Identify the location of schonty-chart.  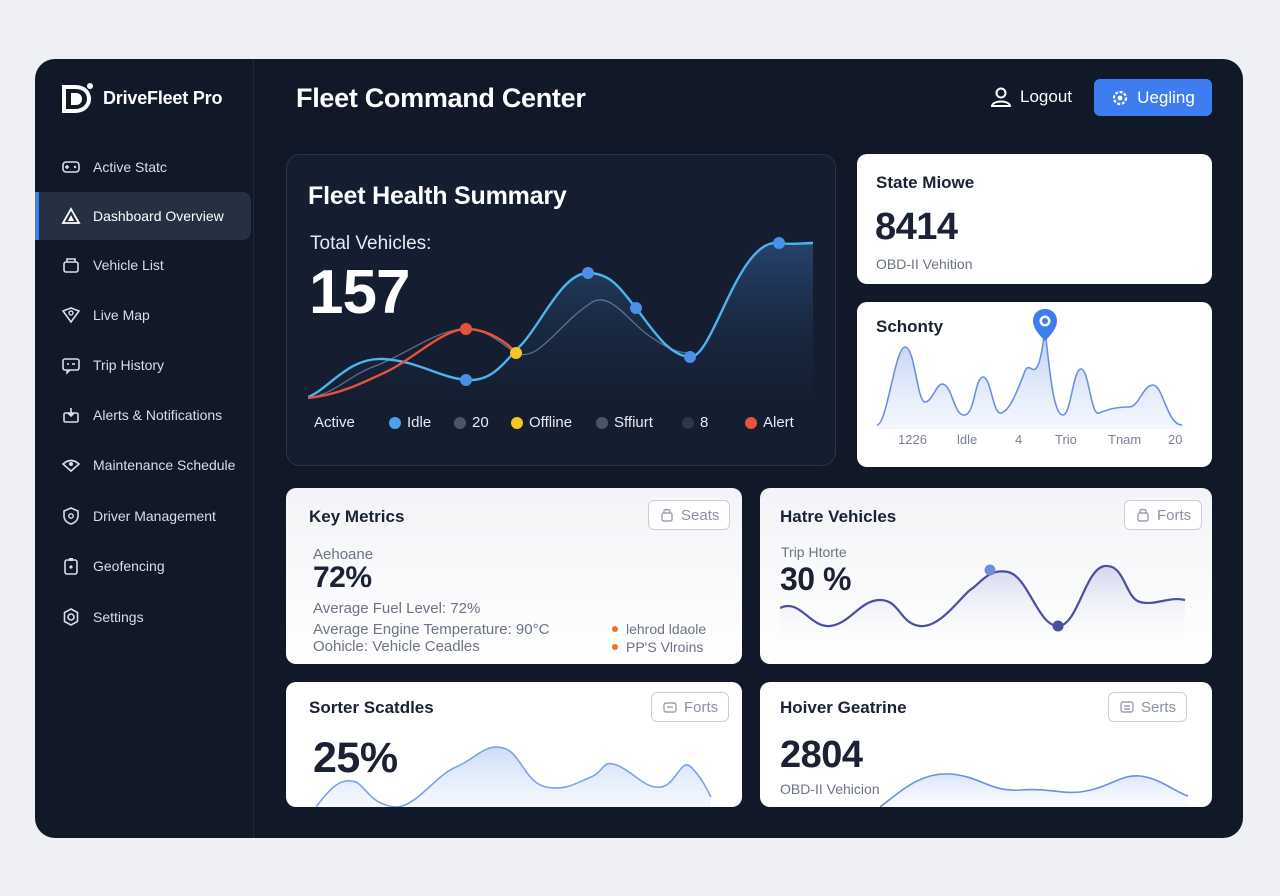
(1030, 369).